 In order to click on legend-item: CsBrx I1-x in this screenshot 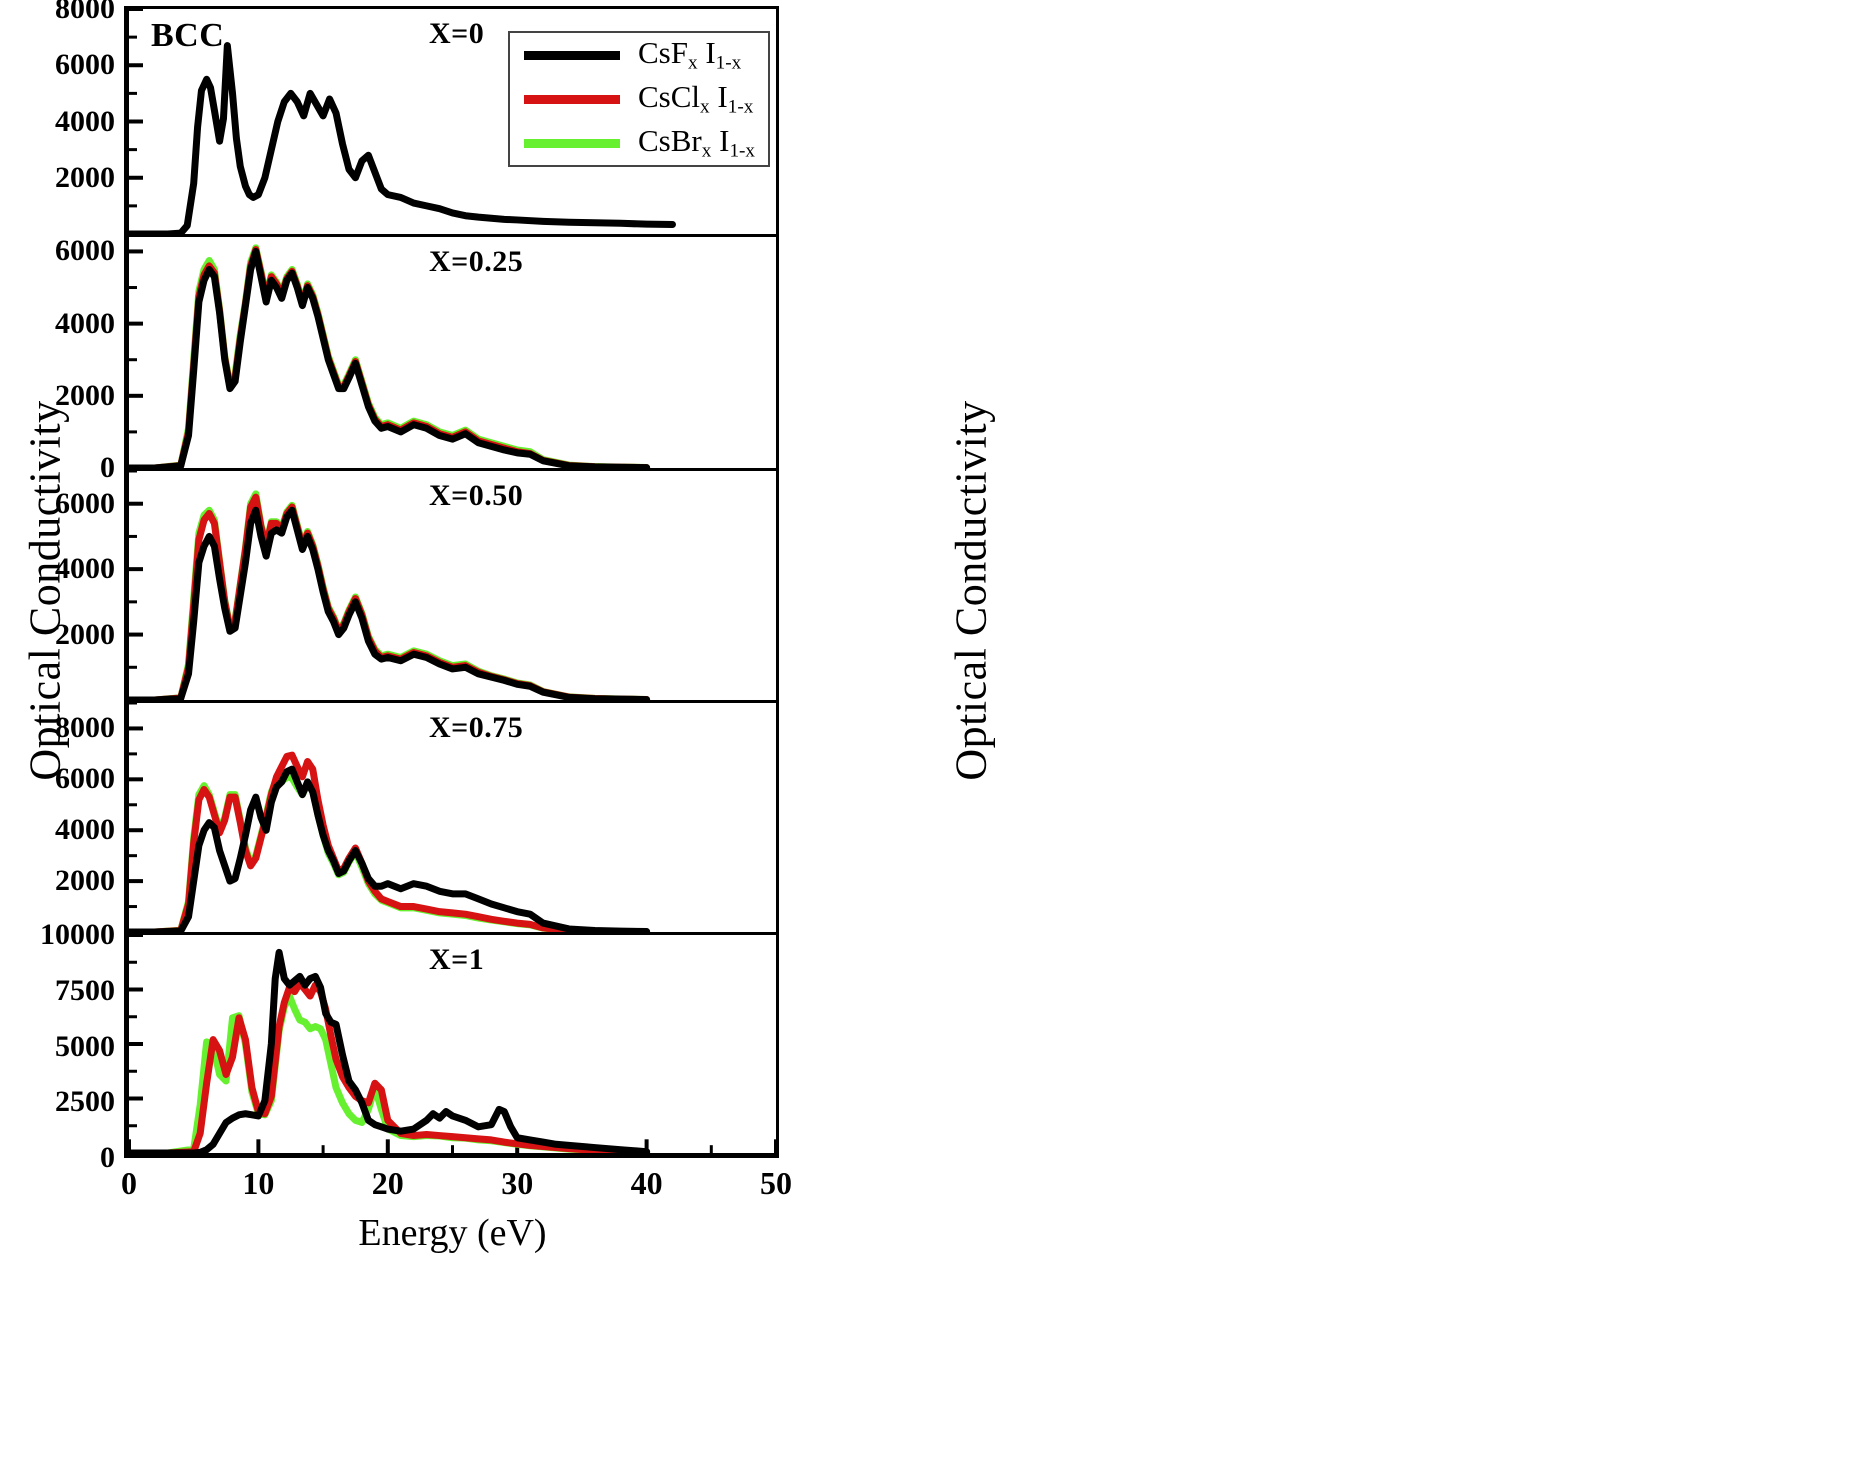, I will do `click(639, 143)`.